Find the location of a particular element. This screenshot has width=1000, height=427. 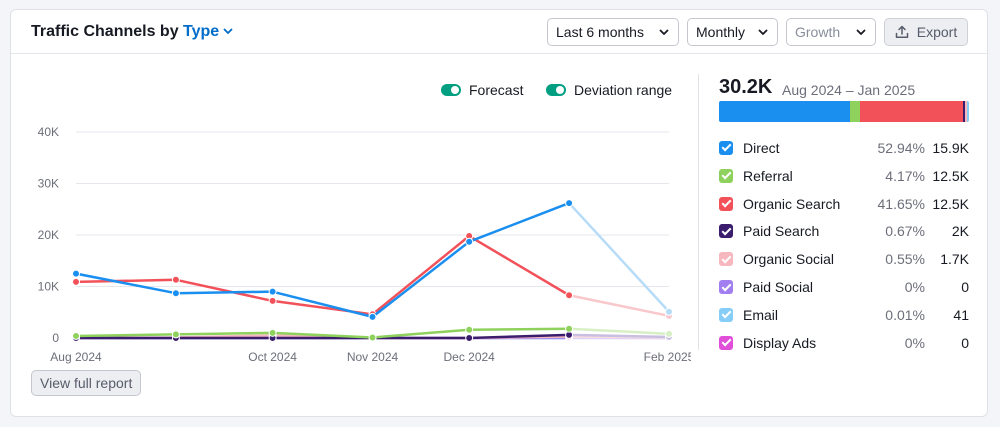

type-label: Type is located at coordinates (201, 31).